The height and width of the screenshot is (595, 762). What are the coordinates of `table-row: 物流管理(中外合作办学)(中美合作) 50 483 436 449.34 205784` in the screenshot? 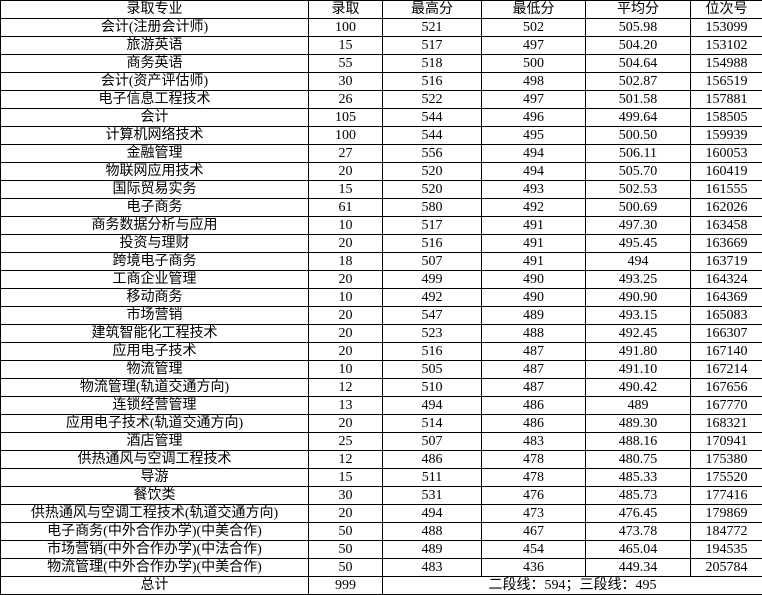 It's located at (381, 567).